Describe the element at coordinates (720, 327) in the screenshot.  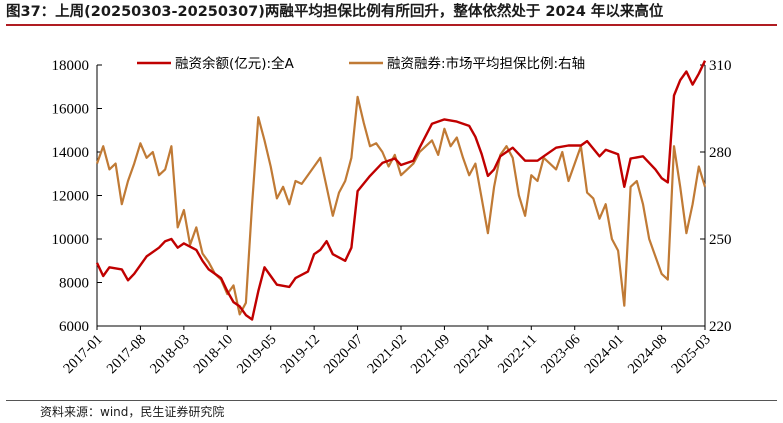
I see `y-right-tick-label: 220` at that location.